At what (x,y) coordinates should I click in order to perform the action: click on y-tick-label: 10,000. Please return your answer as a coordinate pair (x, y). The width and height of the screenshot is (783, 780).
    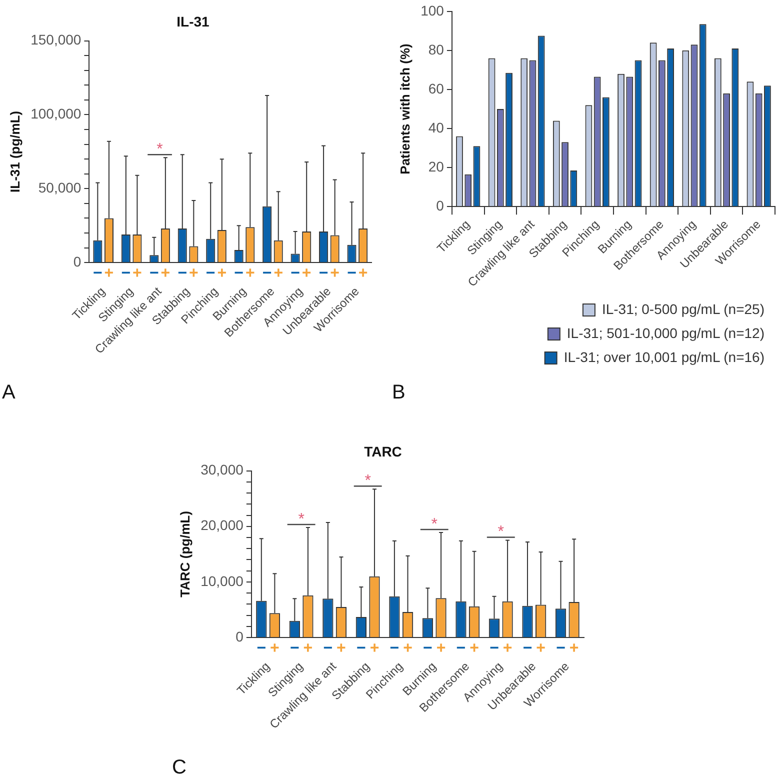
    Looking at the image, I should click on (222, 580).